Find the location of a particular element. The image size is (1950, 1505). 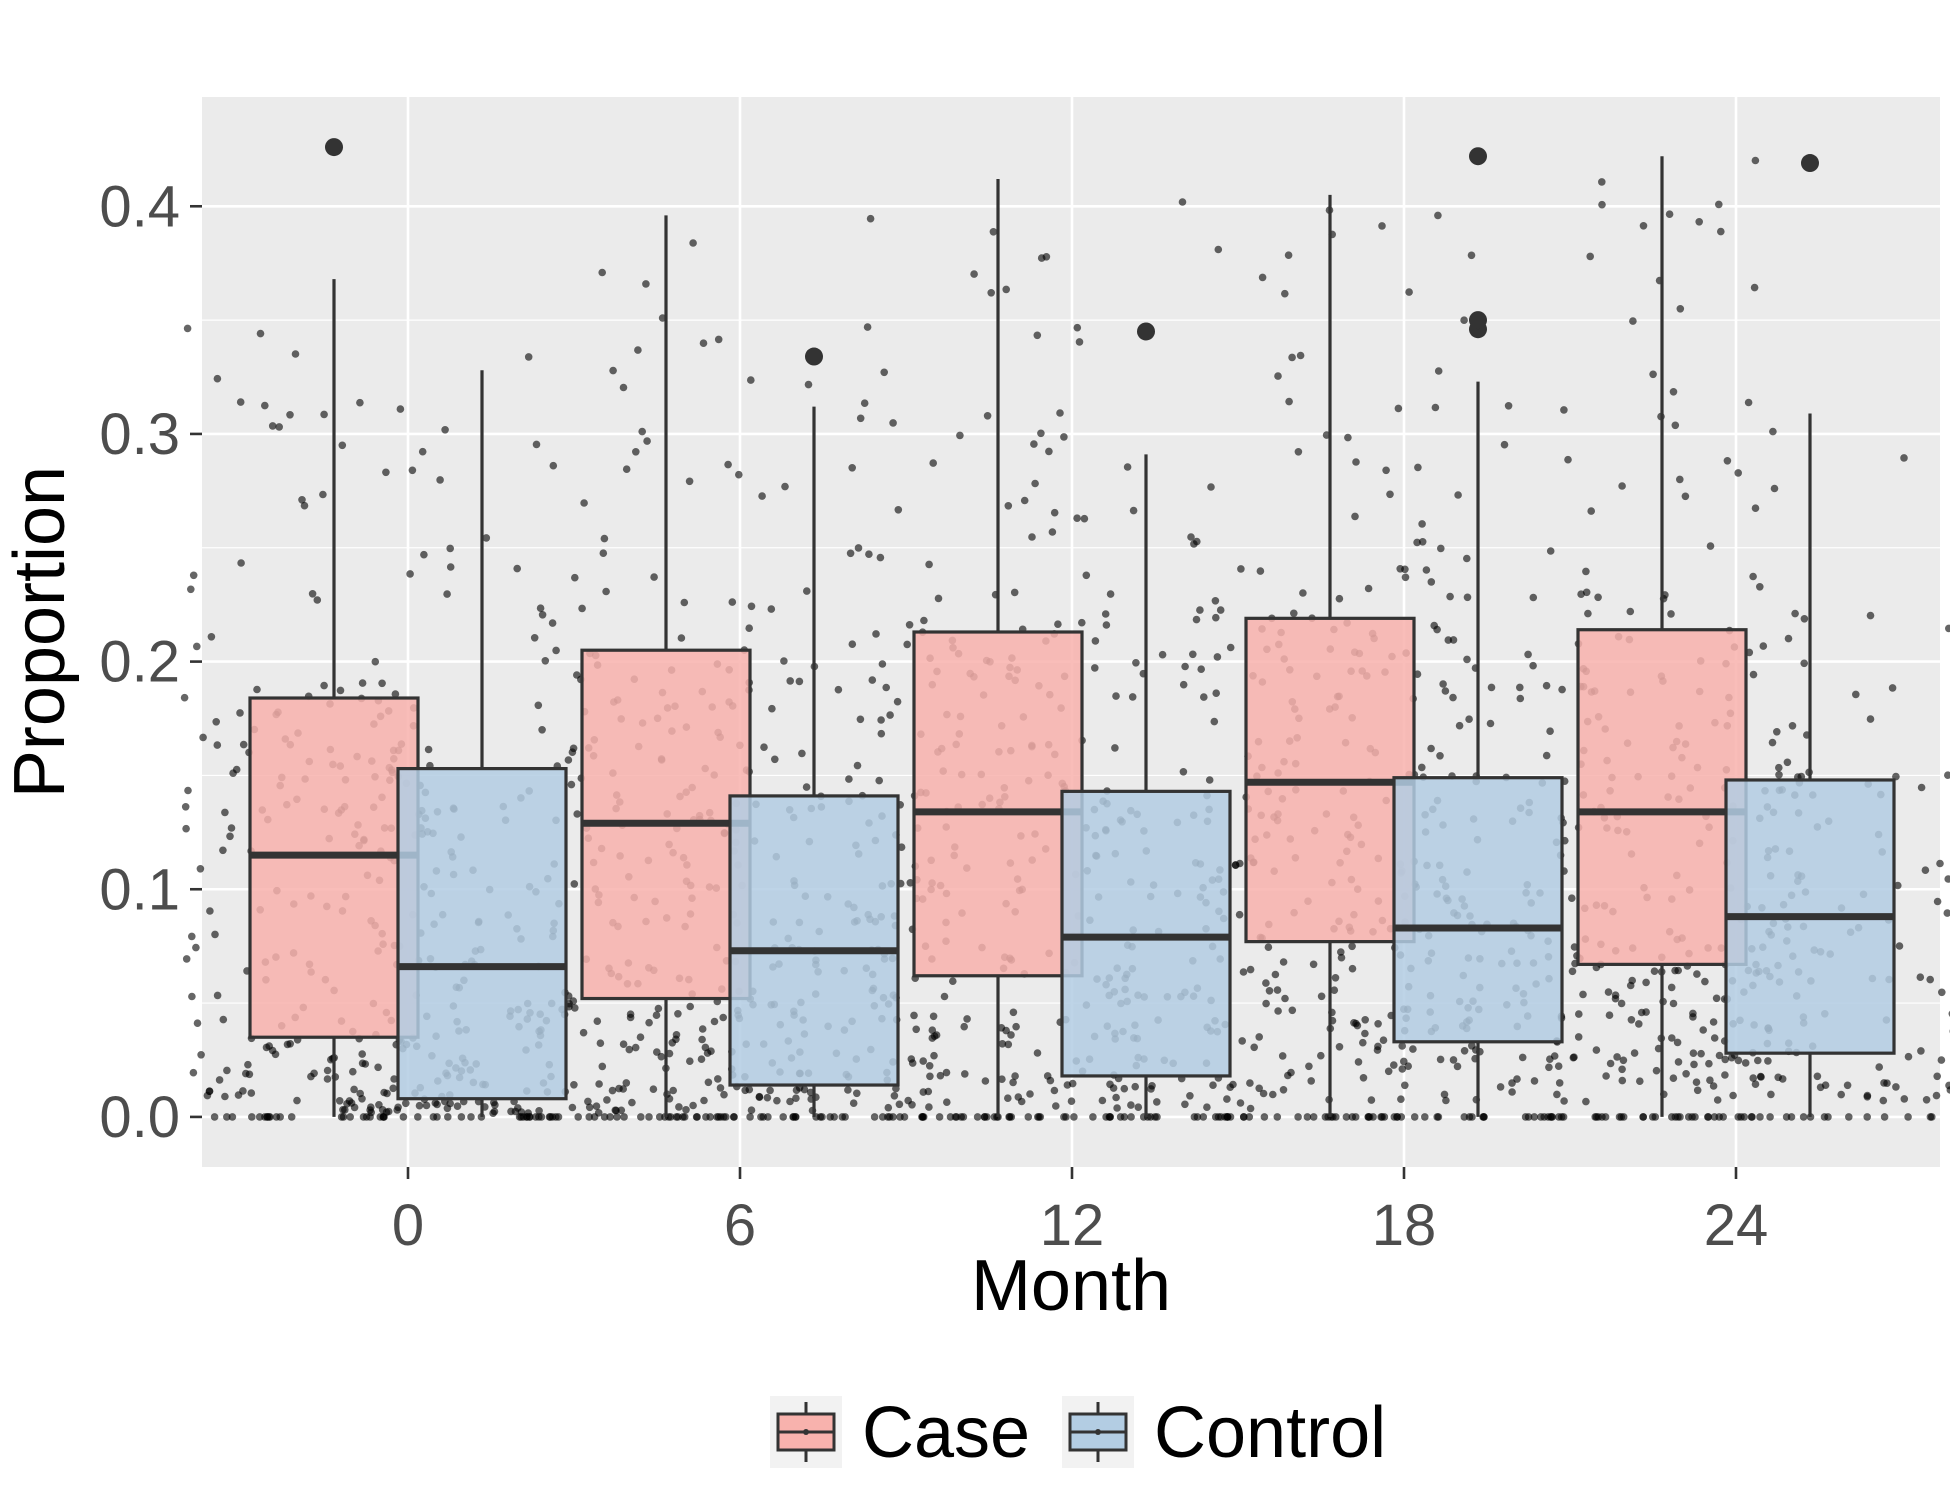

outlier-point is located at coordinates (814, 357).